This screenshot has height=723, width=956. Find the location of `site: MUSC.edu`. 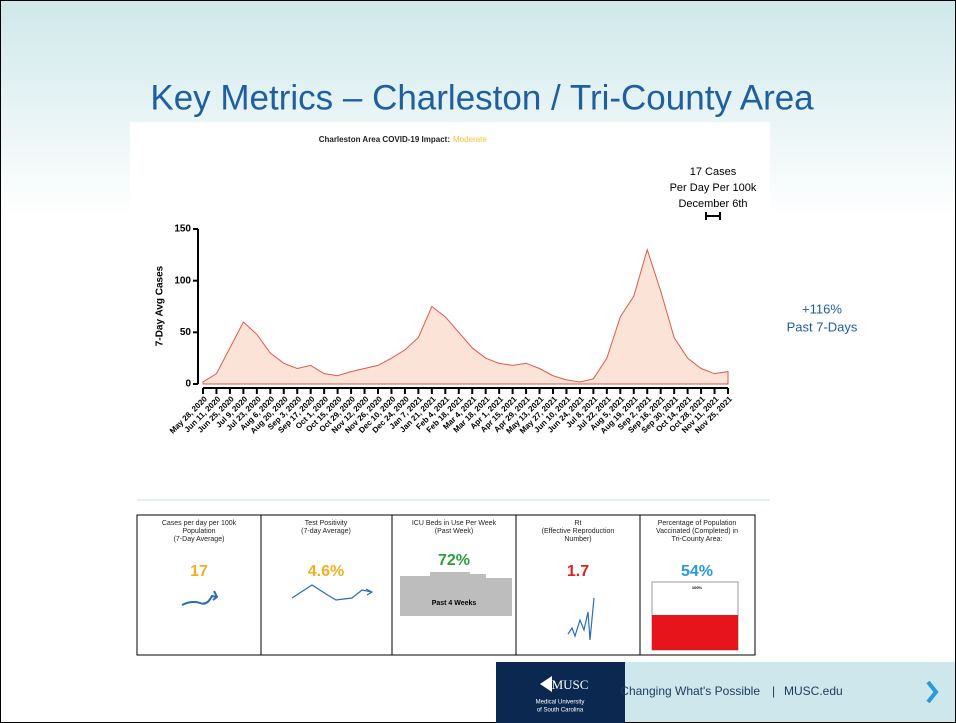

site: MUSC.edu is located at coordinates (813, 691).